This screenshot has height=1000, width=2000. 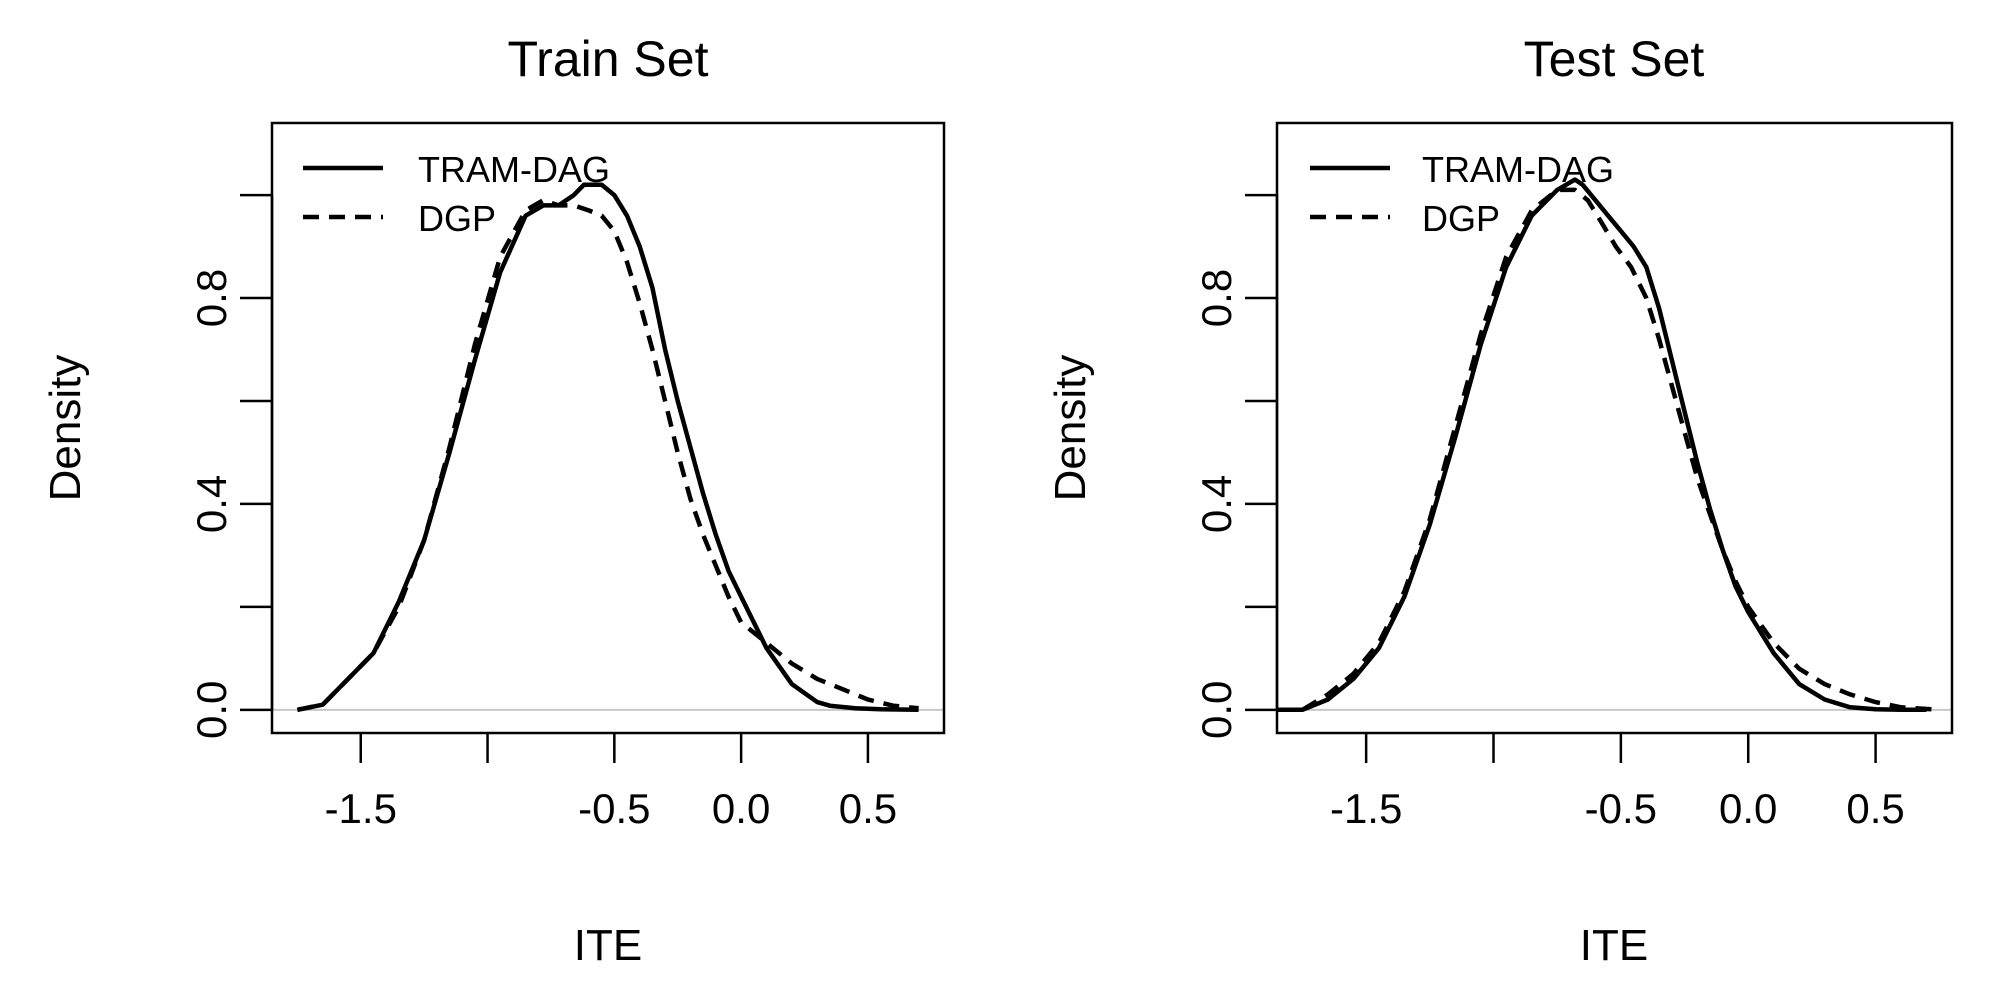 I want to click on chart-title: Train Set, so click(x=607, y=59).